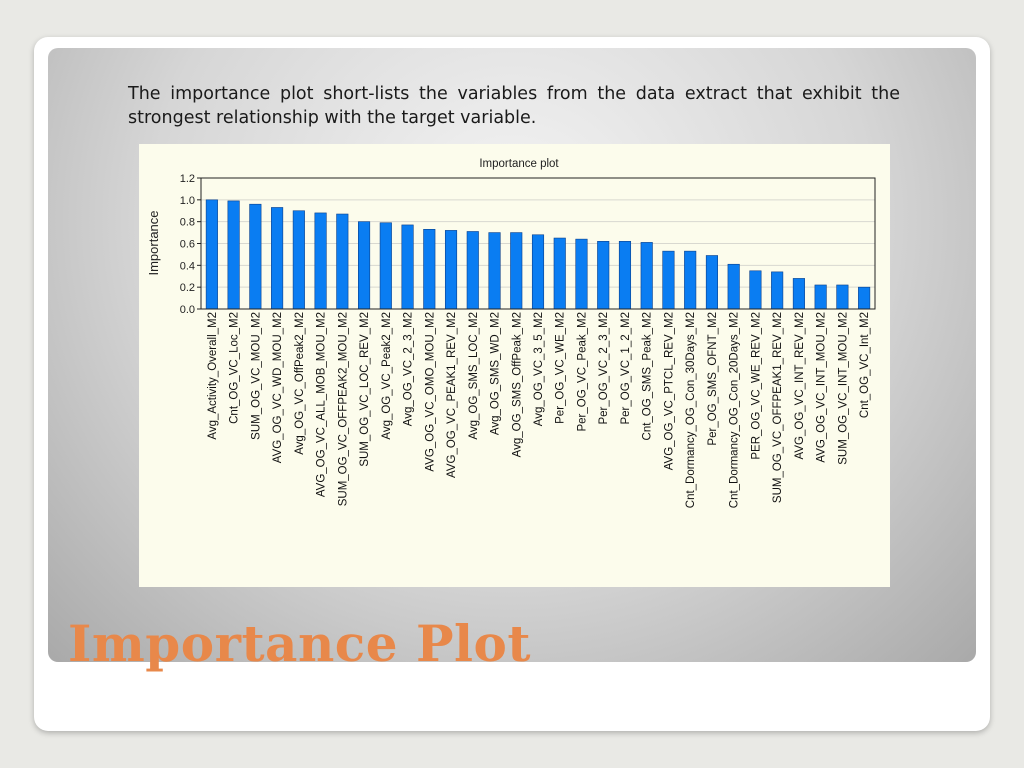 The height and width of the screenshot is (768, 1024). Describe the element at coordinates (365, 389) in the screenshot. I see `x-tick-label: SUM_OG_VC_LOC_REV_M2` at that location.